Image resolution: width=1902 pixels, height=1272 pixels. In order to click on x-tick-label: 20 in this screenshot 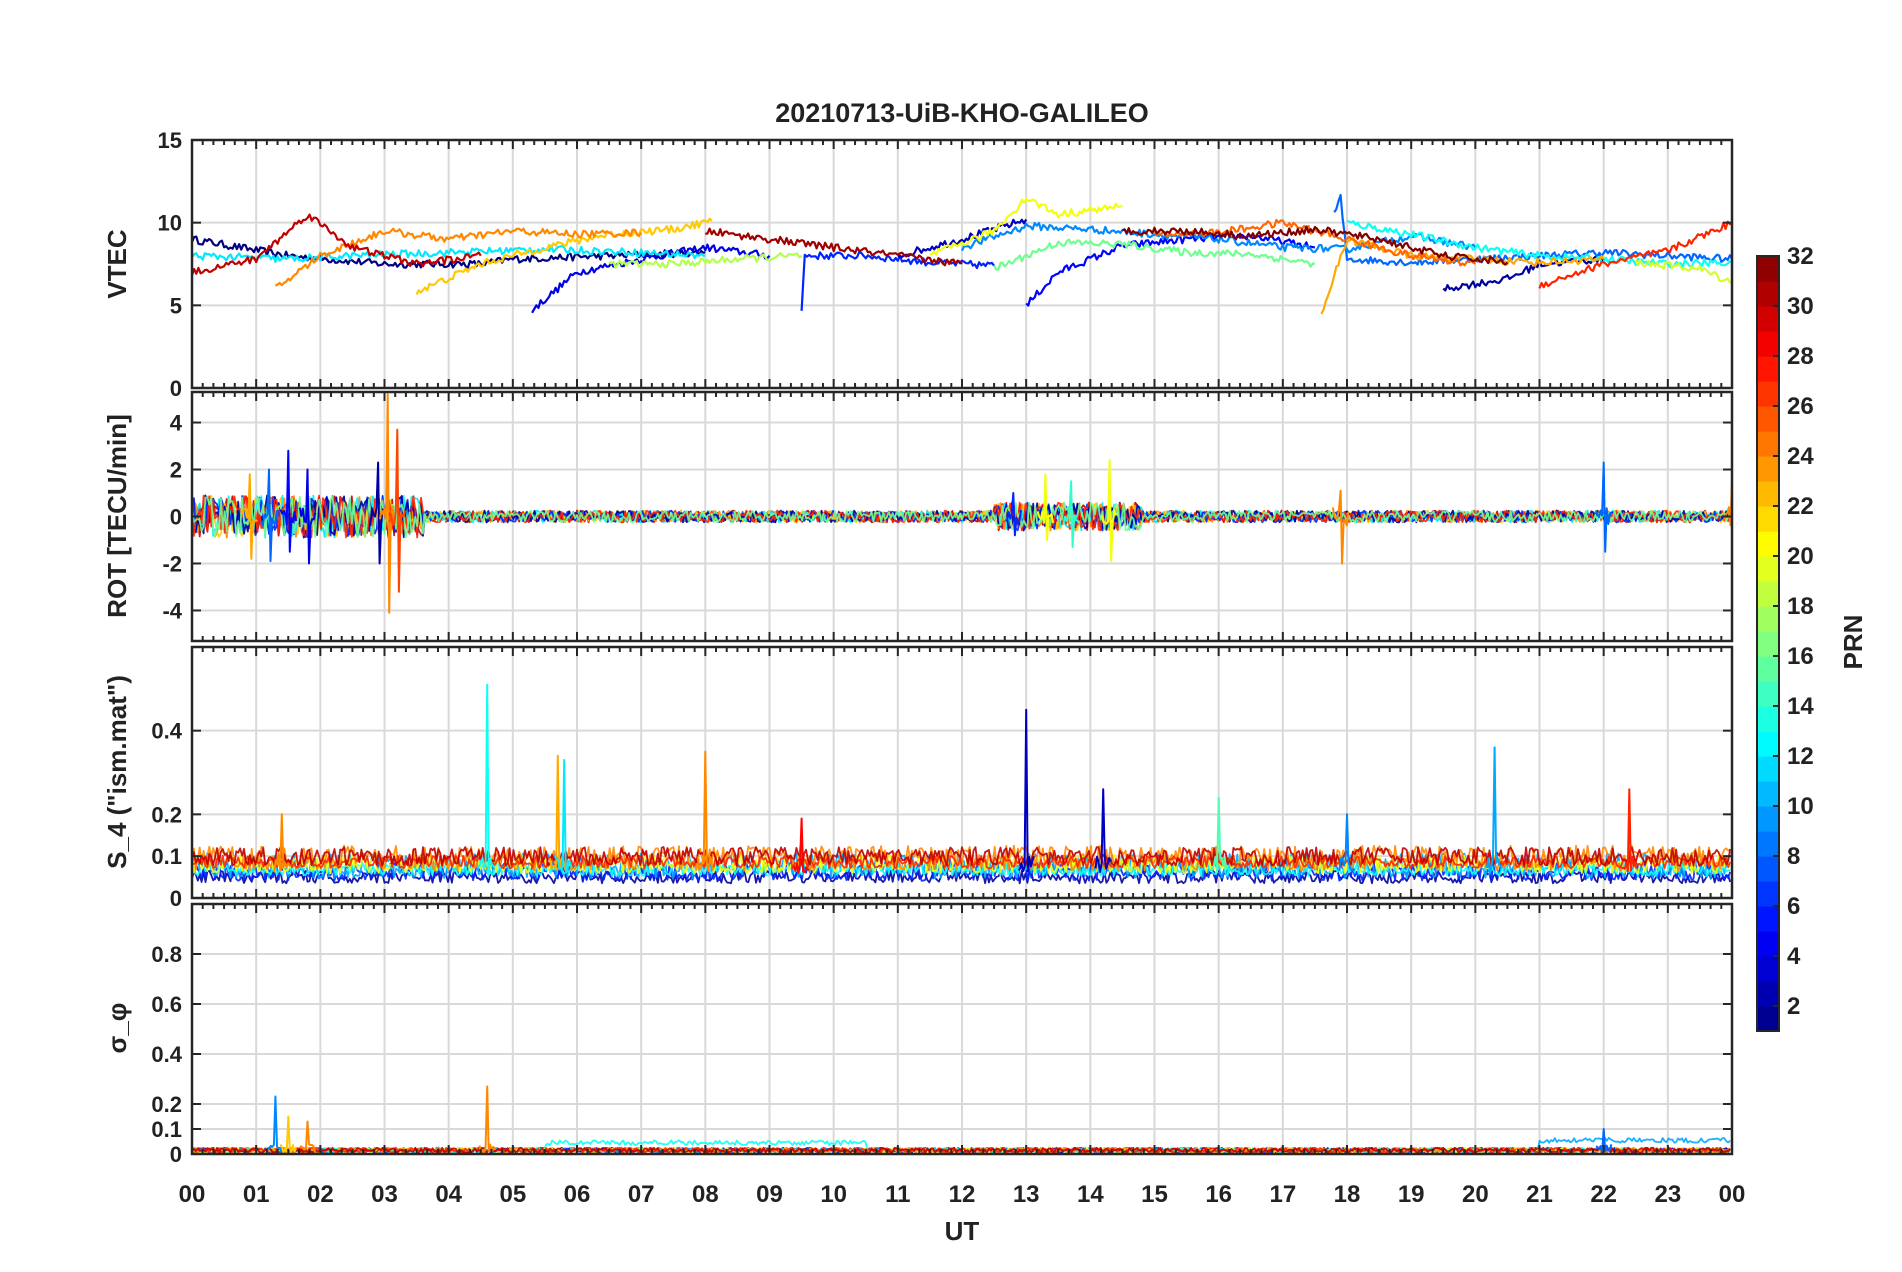, I will do `click(1475, 1194)`.